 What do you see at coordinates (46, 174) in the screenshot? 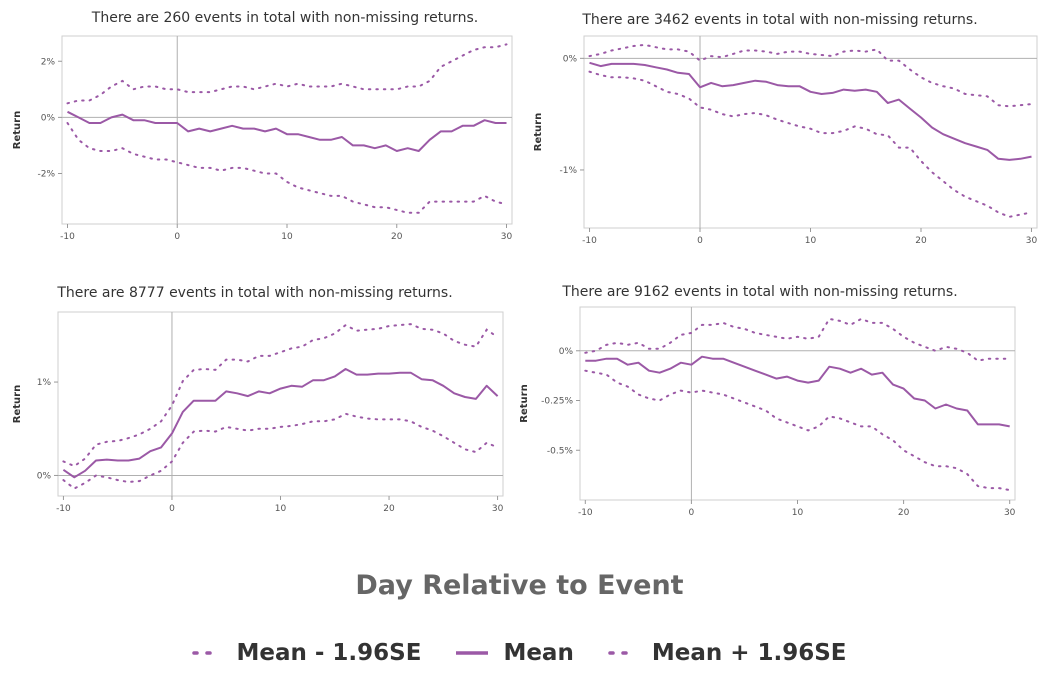
I see `y-tick-label: -2%` at bounding box center [46, 174].